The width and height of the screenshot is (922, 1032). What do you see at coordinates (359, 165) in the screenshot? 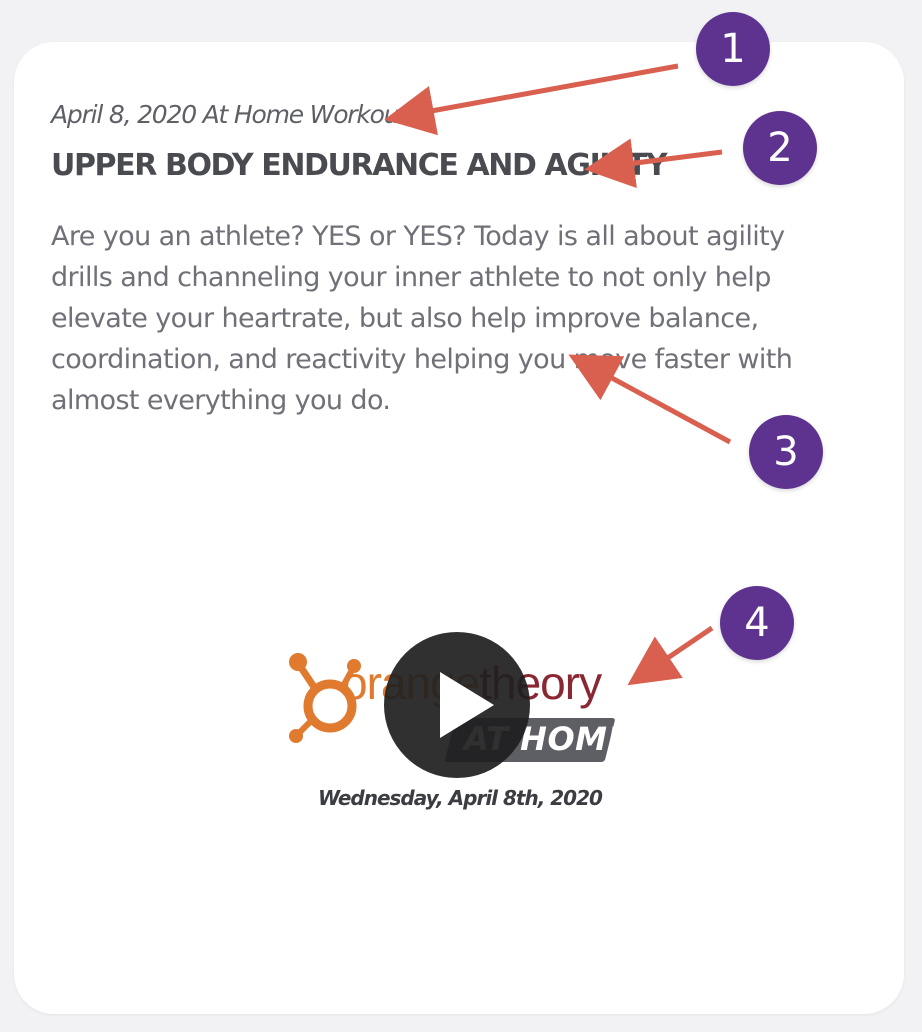
I see `workout-title: UPPER BODY ENDURANCE AND AGILITY` at bounding box center [359, 165].